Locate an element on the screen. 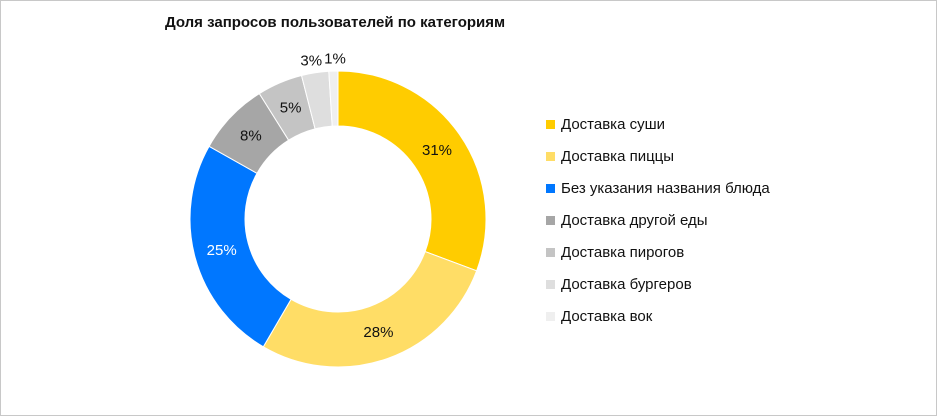 Image resolution: width=937 pixels, height=417 pixels. legend-item-6: Доставка бургеров is located at coordinates (658, 284).